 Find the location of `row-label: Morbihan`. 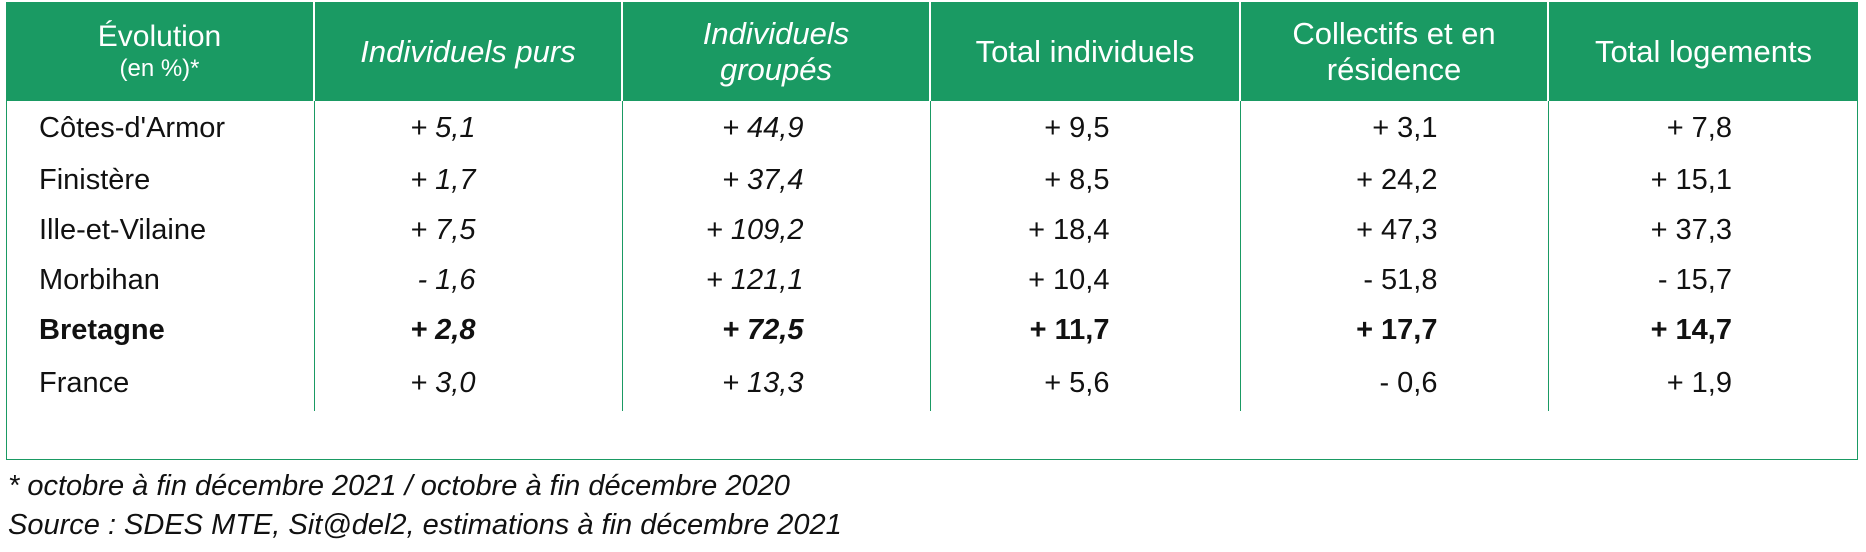

row-label: Morbihan is located at coordinates (99, 279).